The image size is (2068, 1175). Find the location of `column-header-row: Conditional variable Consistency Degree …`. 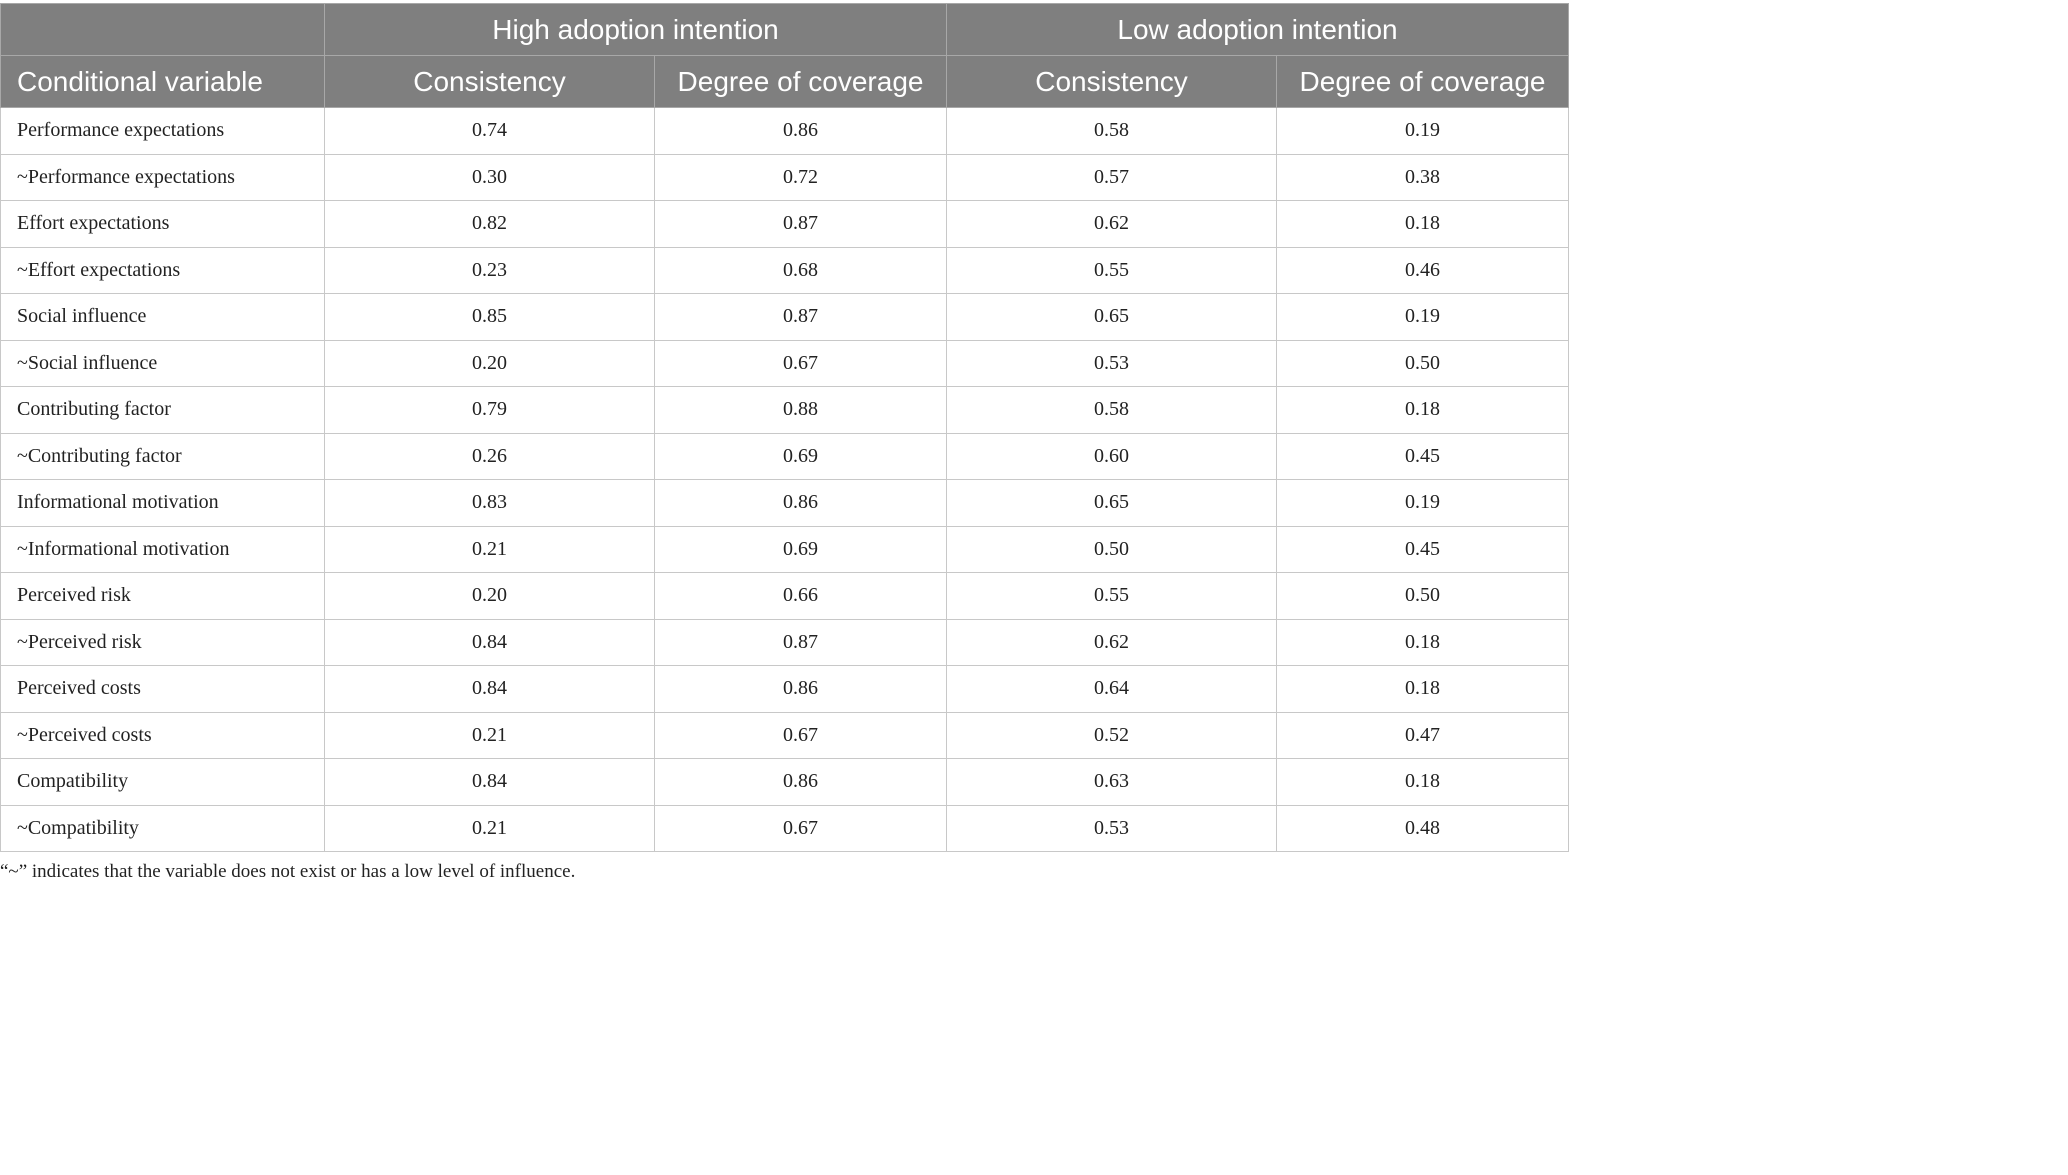

column-header-row: Conditional variable Consistency Degree … is located at coordinates (785, 81).